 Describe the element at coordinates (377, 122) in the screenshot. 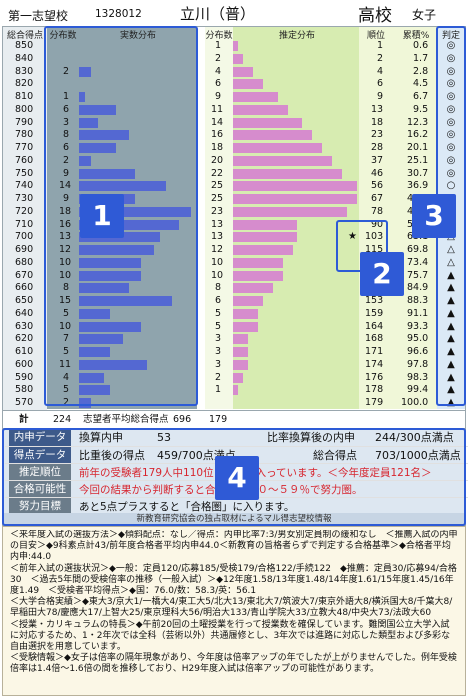

I see `row-rank: 18` at that location.